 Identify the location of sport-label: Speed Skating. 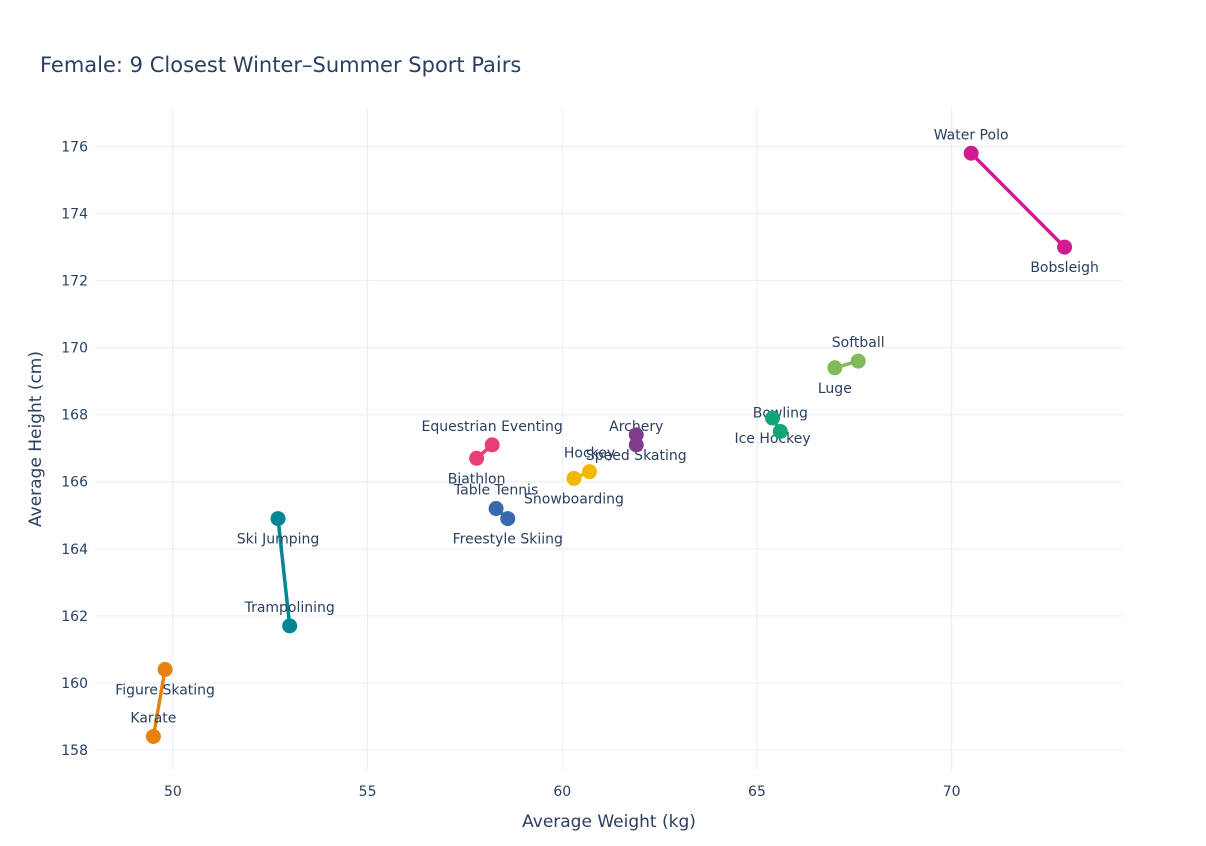
(636, 456).